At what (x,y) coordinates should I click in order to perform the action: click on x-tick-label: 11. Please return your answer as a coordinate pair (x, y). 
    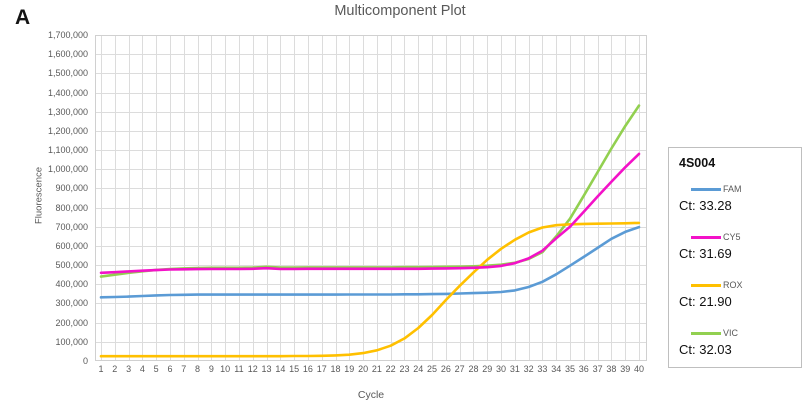
    Looking at the image, I should click on (239, 369).